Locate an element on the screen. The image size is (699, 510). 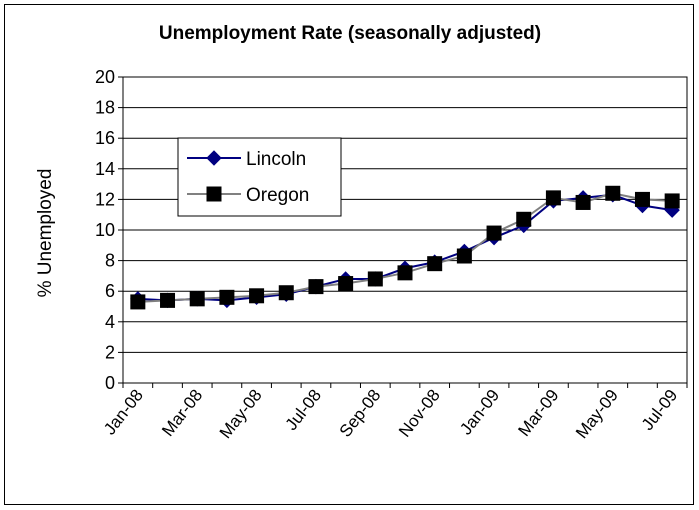
x-tick-label: Jul-09 is located at coordinates (659, 410).